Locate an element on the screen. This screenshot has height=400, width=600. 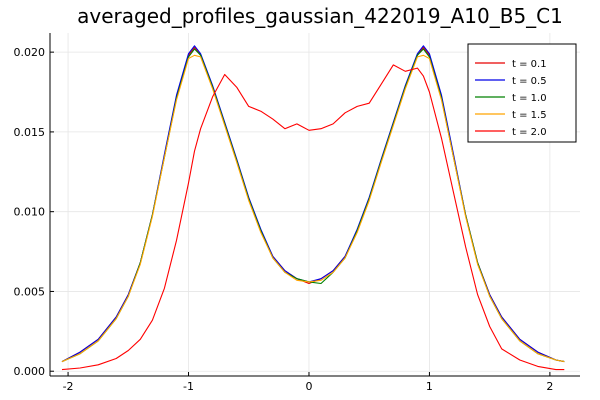
legend-label: t = 1.5 is located at coordinates (529, 115).